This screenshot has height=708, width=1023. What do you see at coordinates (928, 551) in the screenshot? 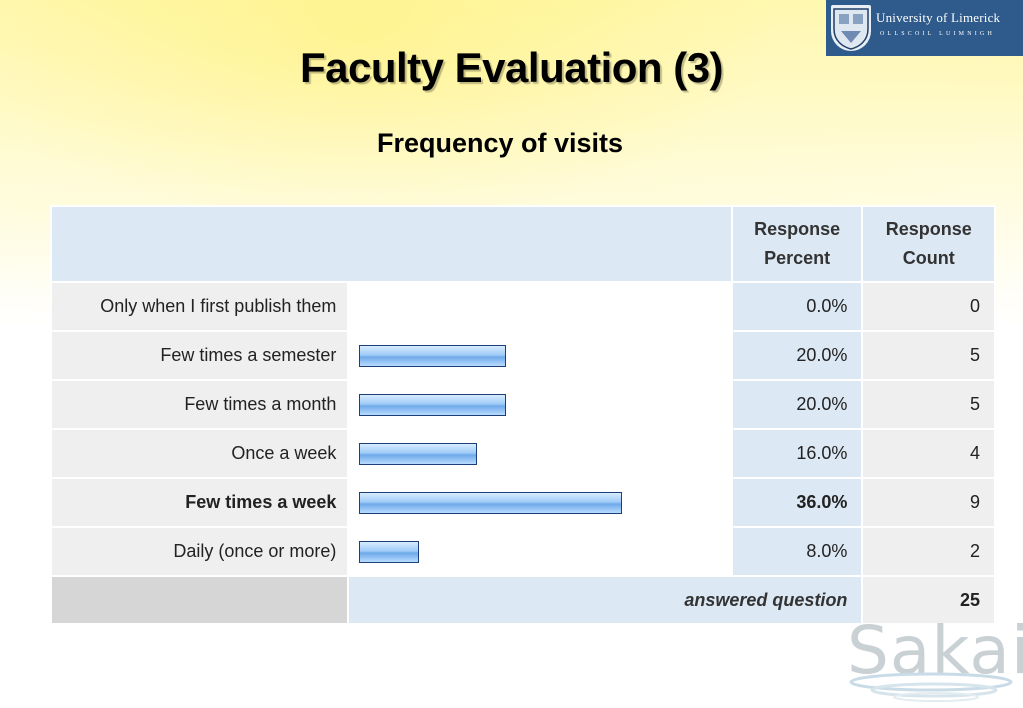
I see `response-count: 2` at bounding box center [928, 551].